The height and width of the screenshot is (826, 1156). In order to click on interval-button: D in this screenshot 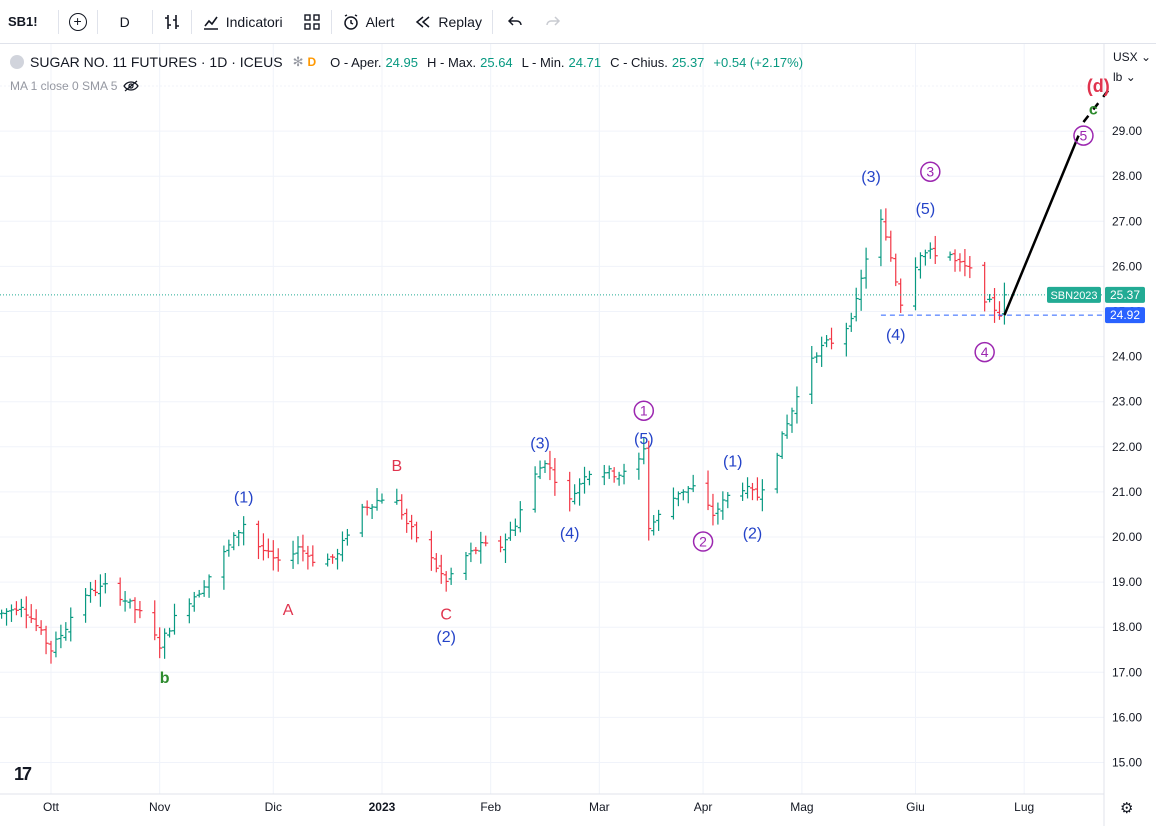, I will do `click(124, 21)`.